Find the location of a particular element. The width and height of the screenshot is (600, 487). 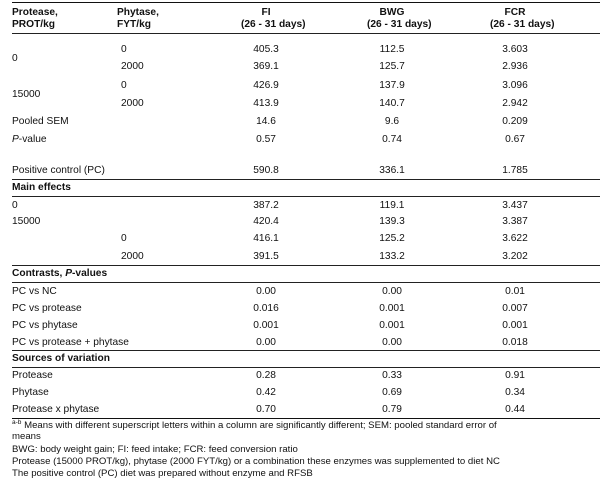

fcr-value: 2.936 is located at coordinates (515, 66).